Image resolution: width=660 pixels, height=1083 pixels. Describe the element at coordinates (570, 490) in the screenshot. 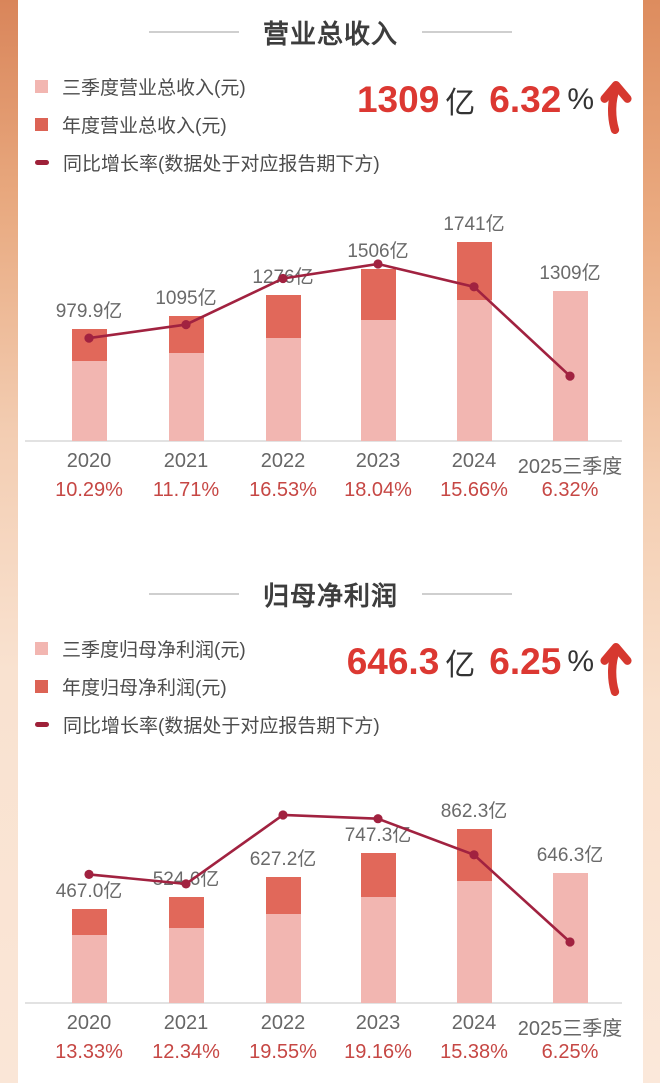

I see `axis-growth-label: 6.32%` at that location.